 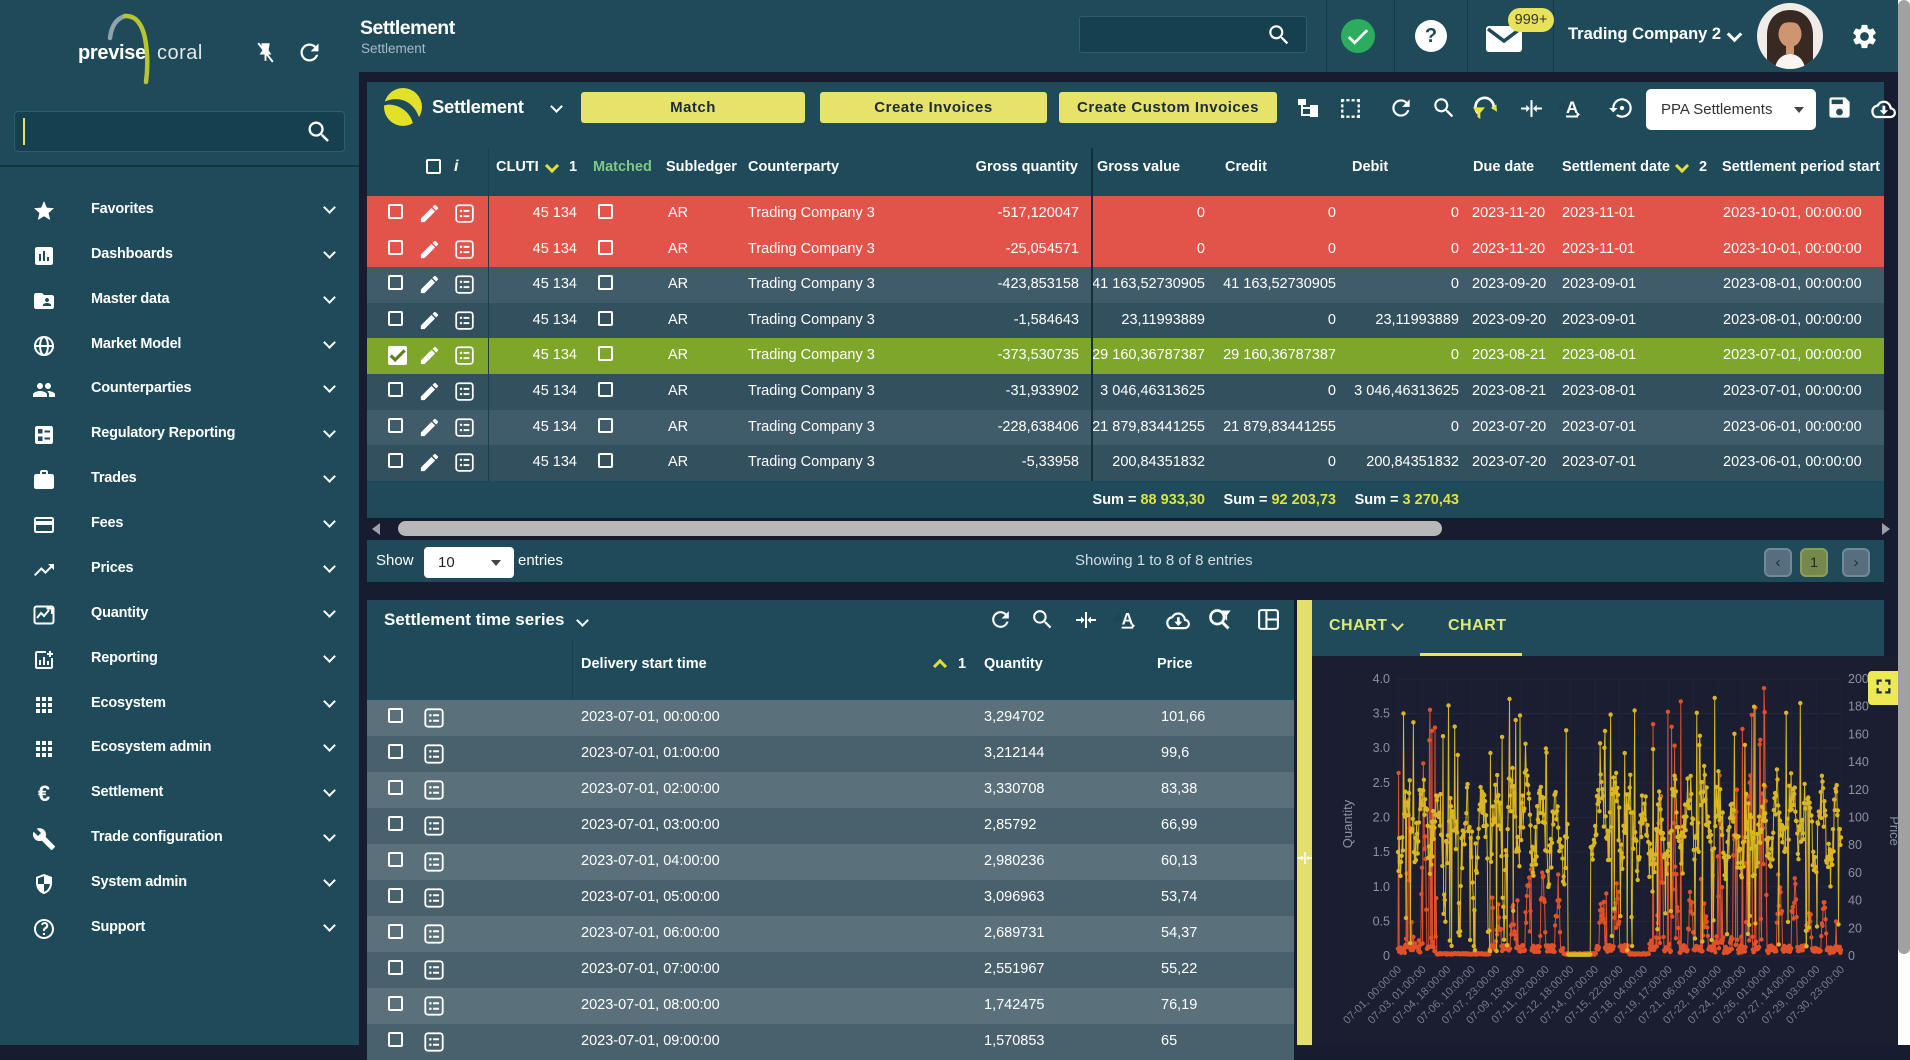 I want to click on svg-text: 20, so click(x=1855, y=928).